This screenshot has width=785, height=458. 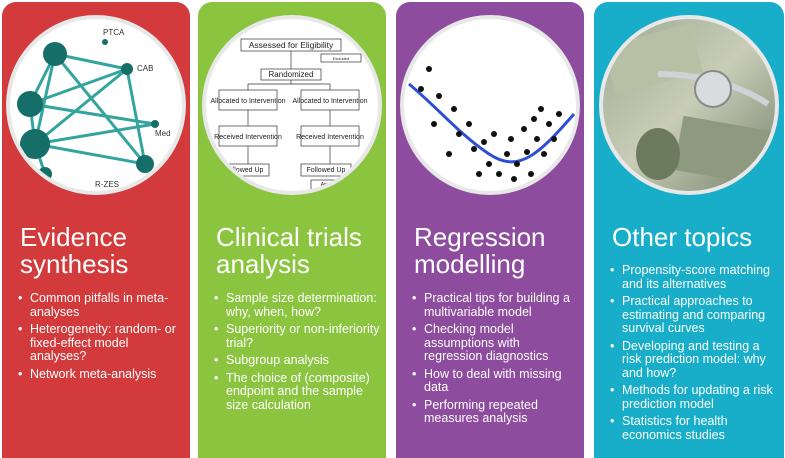 What do you see at coordinates (96, 105) in the screenshot?
I see `network-image: PTCA CAB Med EE R-ZES` at bounding box center [96, 105].